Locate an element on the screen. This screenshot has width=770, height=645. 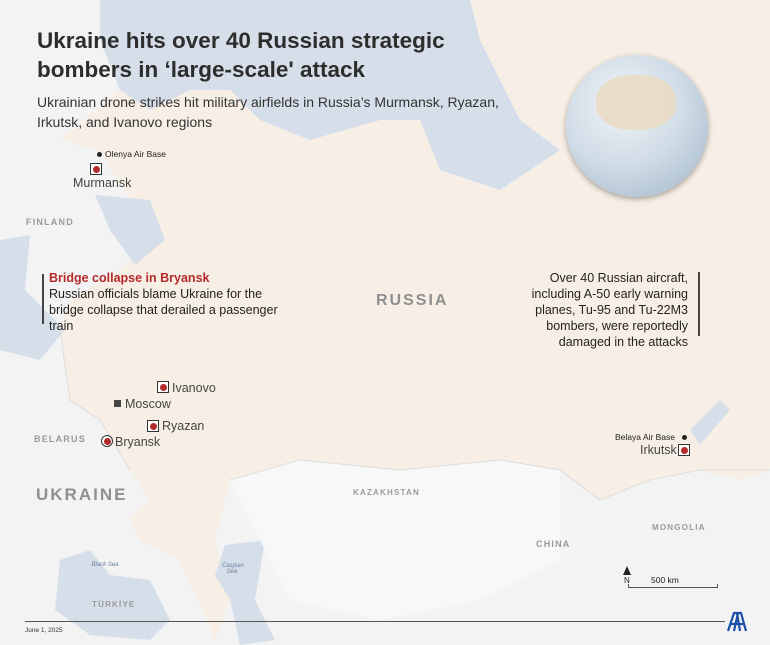
capital-marker-moscow is located at coordinates (117, 403).